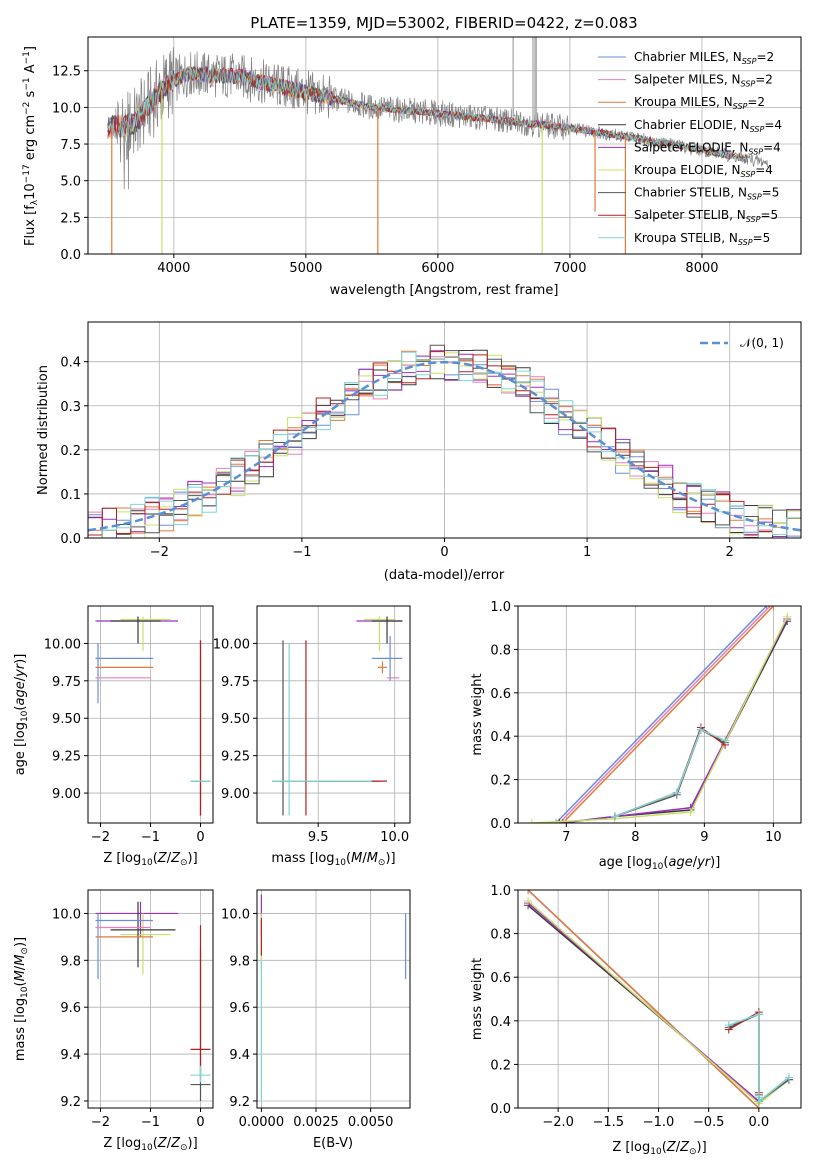  I want to click on weight-line-kroupa_stelib, so click(670, 773).